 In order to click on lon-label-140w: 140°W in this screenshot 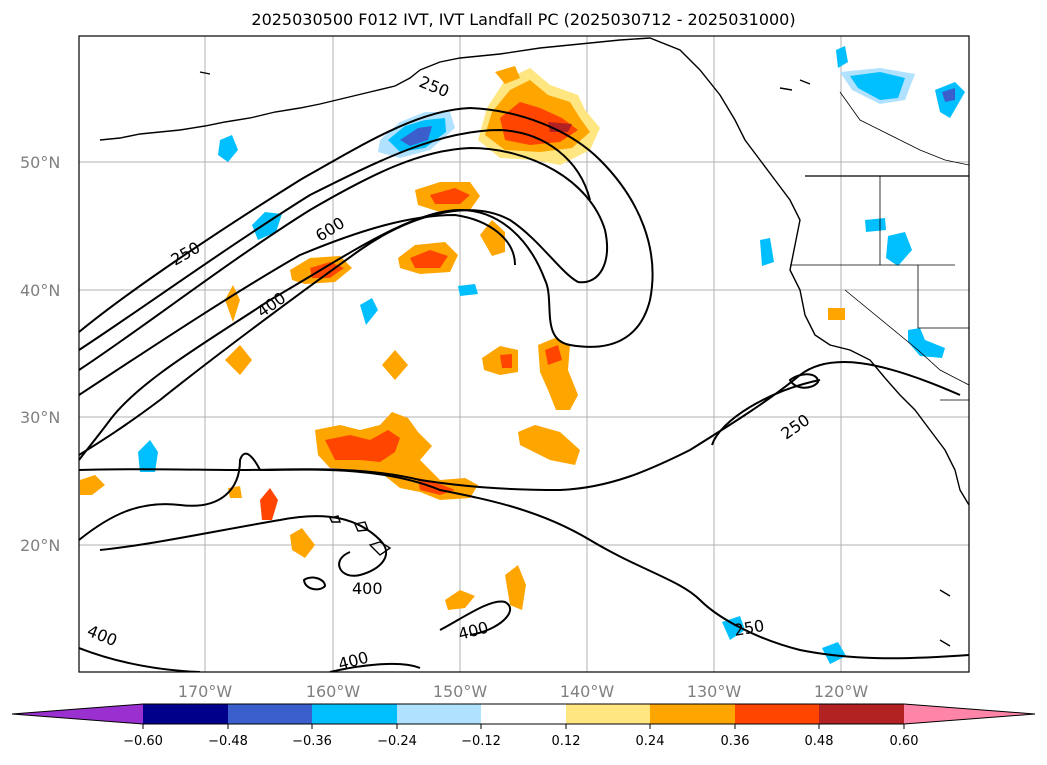, I will do `click(587, 691)`.